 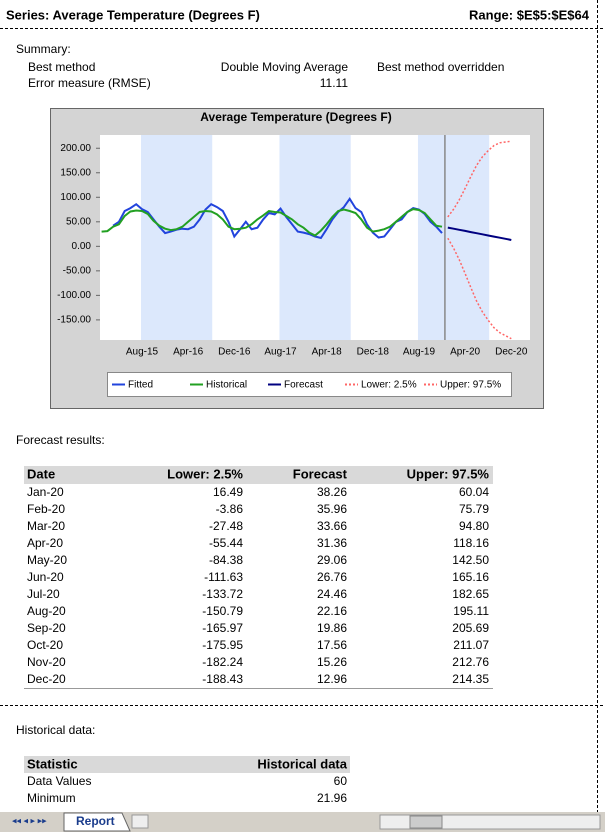 I want to click on table-cell: 24.46, so click(x=332, y=594).